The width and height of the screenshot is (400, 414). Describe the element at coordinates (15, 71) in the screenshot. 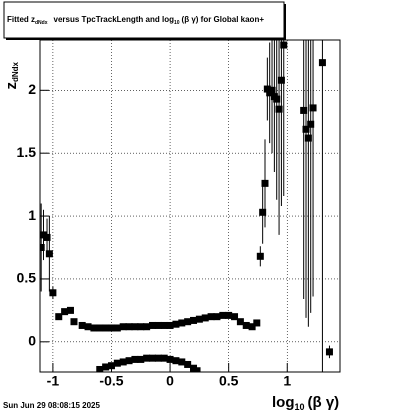

I see `y-label-sub: dNdx` at that location.